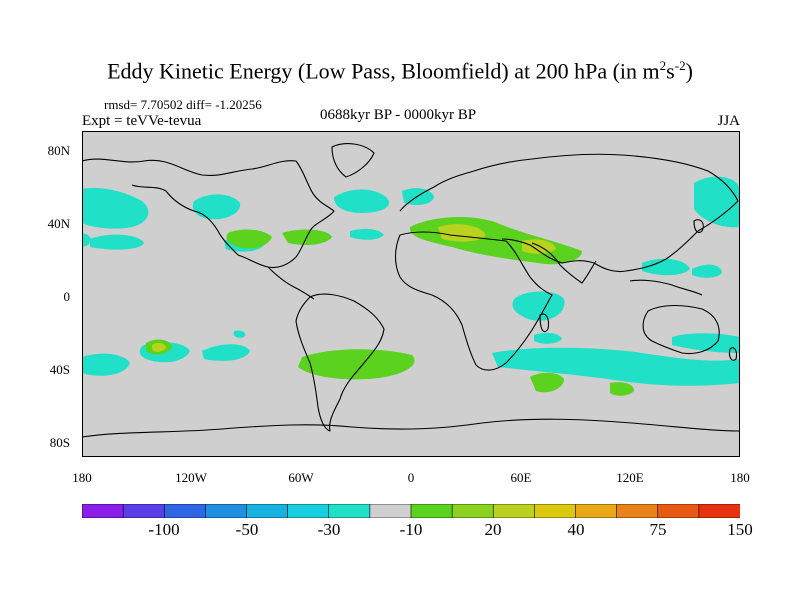 The height and width of the screenshot is (600, 800). I want to click on coast-arabia-india, so click(564, 263).